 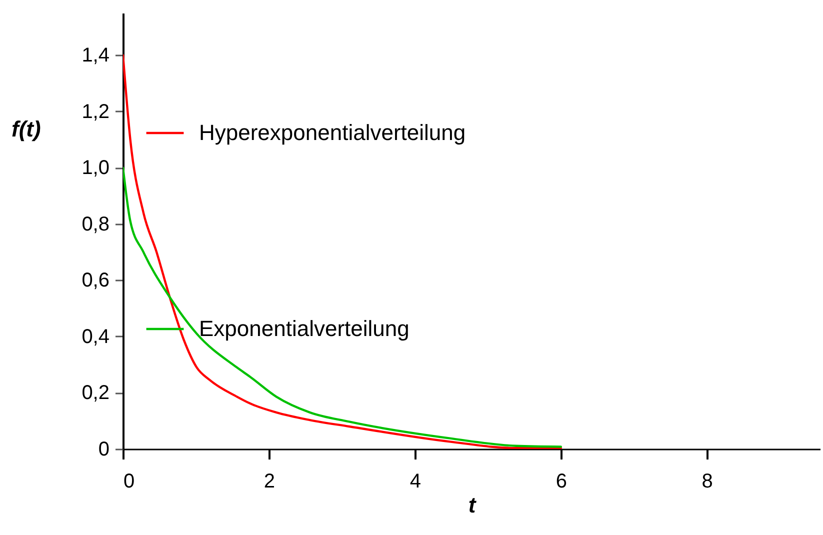 What do you see at coordinates (304, 328) in the screenshot?
I see `legend-label: Exponentialverteilung` at bounding box center [304, 328].